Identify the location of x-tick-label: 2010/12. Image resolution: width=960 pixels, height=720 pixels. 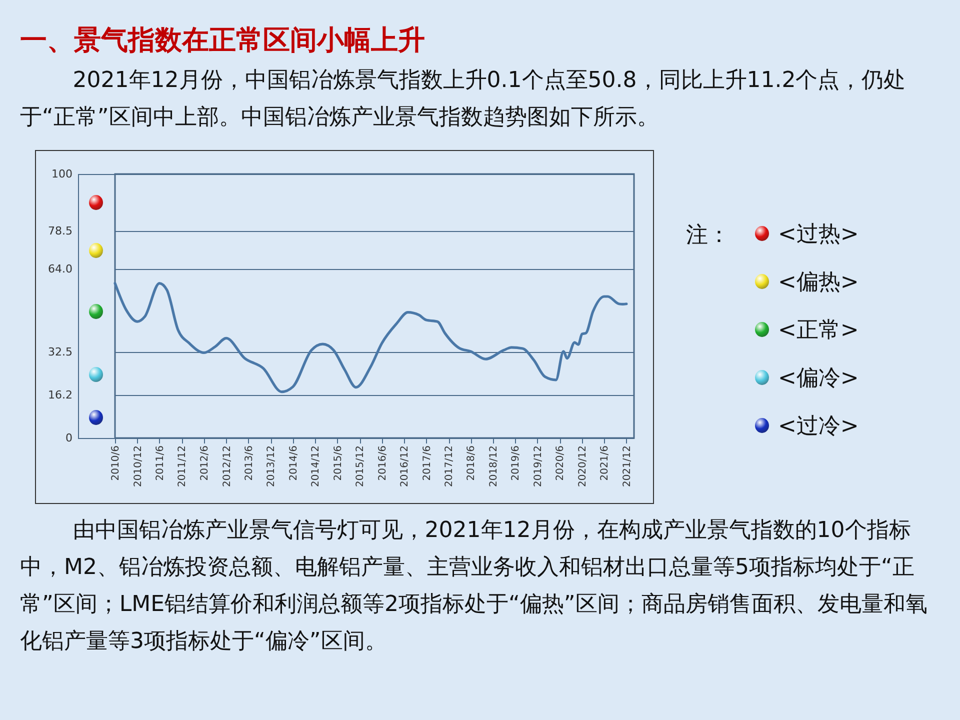
(138, 467).